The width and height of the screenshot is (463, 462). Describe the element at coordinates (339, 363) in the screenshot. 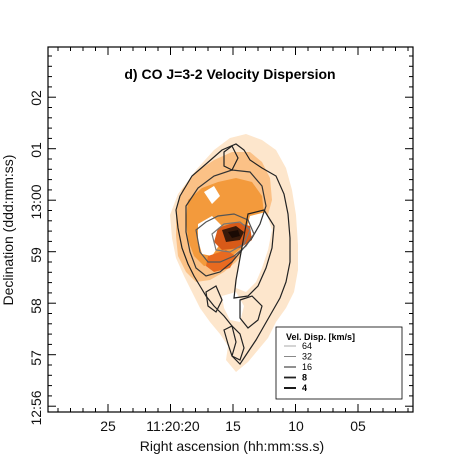

I see `legend-box` at that location.